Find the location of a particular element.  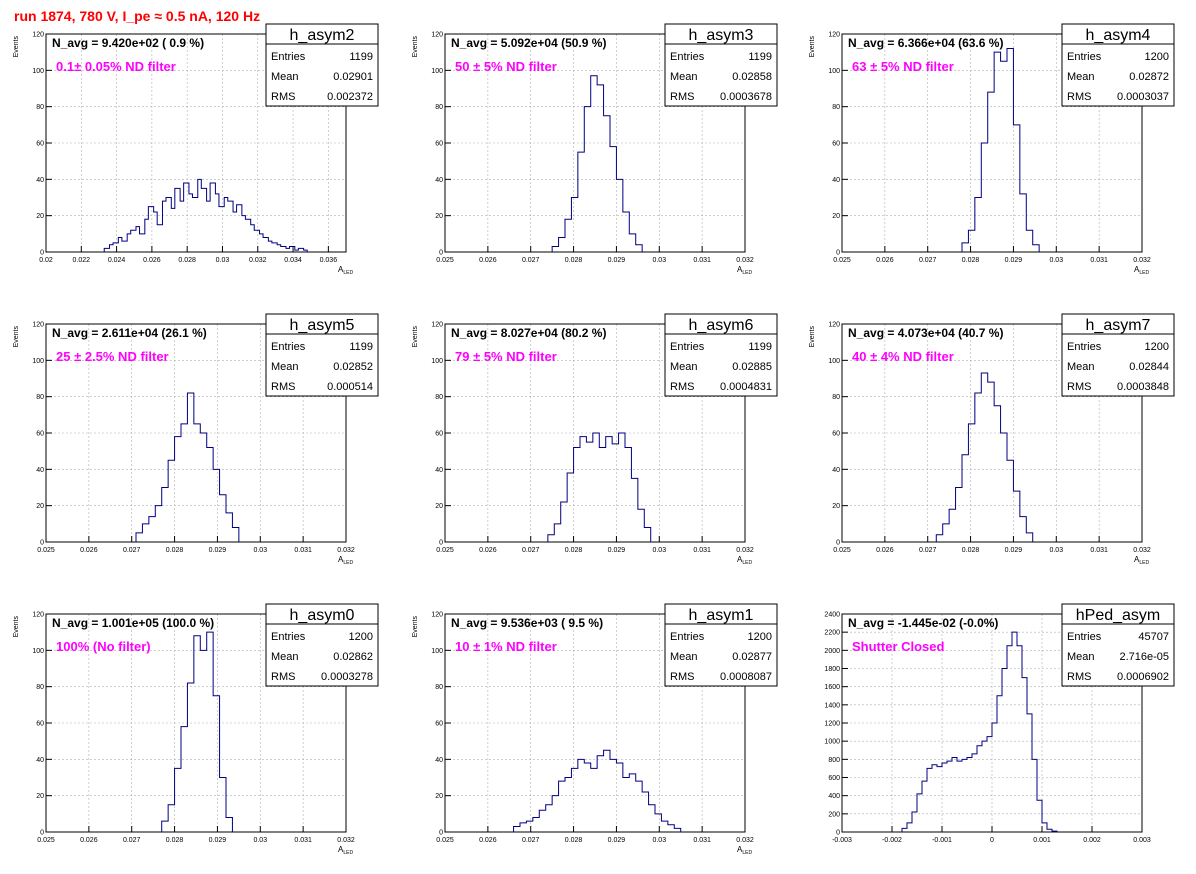

filter-label: 40 ± 4% ND filter is located at coordinates (903, 356).